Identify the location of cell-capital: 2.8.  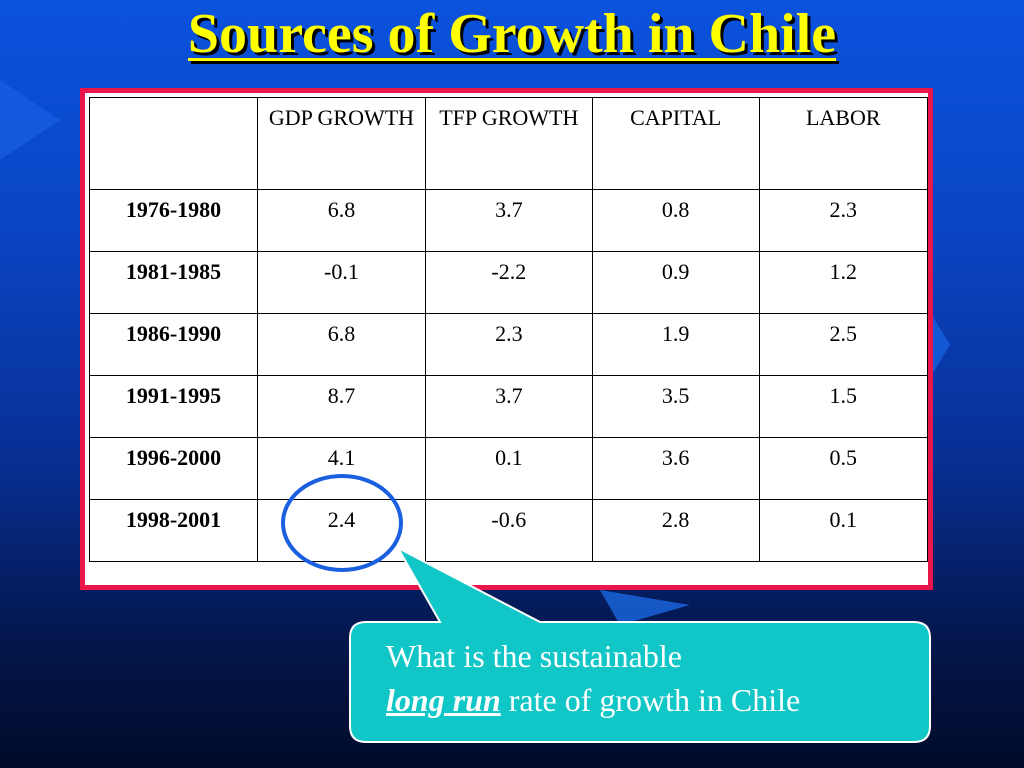
(675, 530).